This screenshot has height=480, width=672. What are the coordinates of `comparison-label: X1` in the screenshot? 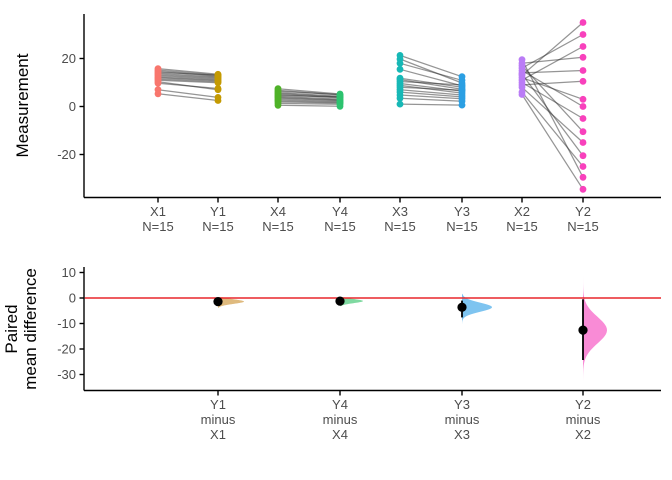 It's located at (218, 434).